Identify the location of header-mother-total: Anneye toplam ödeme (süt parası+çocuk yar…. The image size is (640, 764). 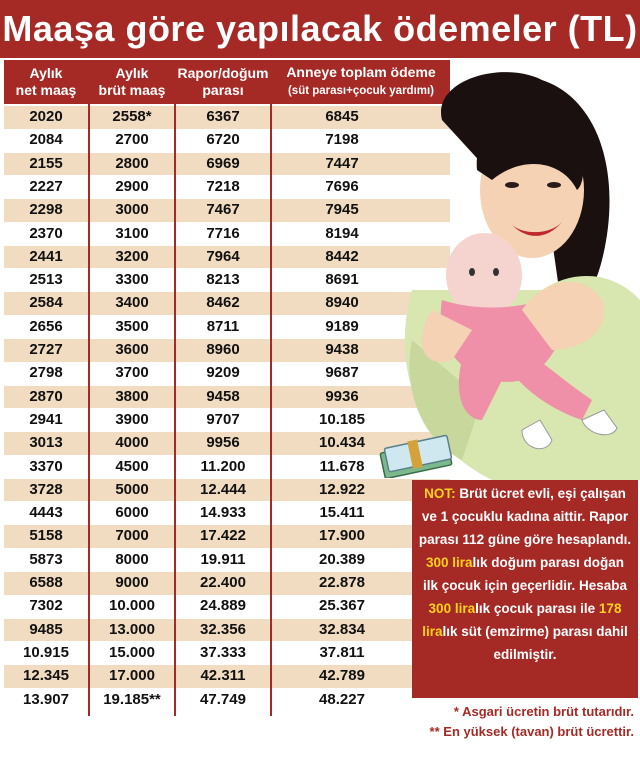
(361, 82).